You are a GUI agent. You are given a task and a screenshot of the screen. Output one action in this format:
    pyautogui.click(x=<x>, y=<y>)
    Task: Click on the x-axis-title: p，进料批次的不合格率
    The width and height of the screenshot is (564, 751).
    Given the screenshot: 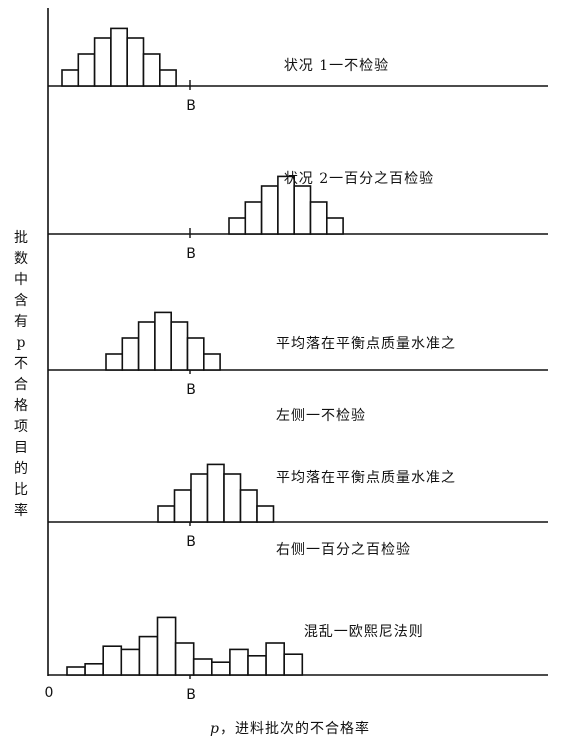 What is the action you would take?
    pyautogui.click(x=290, y=728)
    